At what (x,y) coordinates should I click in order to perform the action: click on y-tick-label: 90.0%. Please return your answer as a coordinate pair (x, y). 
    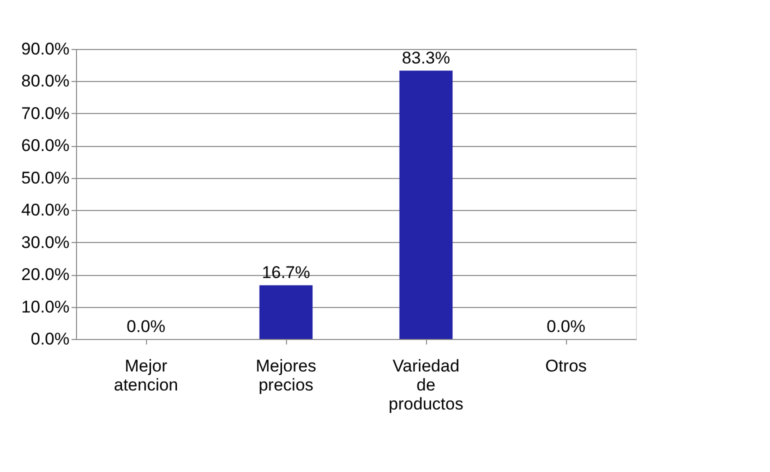
    Looking at the image, I should click on (45, 49).